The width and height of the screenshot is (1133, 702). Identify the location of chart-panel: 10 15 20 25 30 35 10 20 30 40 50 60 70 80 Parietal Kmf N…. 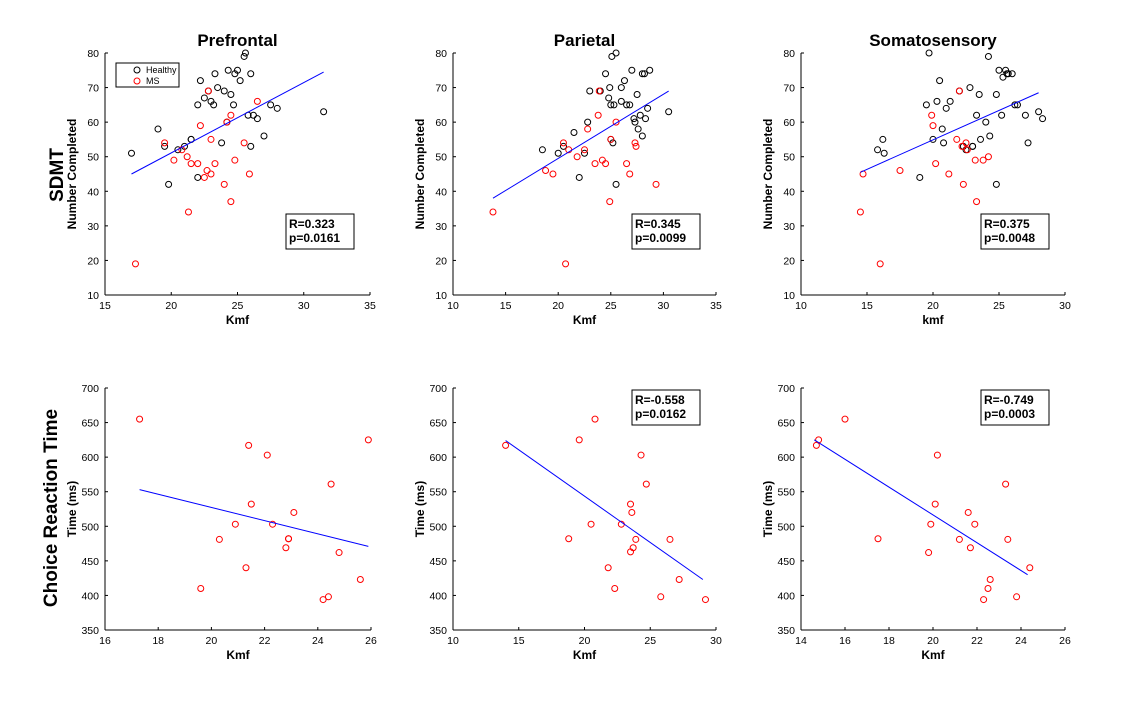
(567, 179).